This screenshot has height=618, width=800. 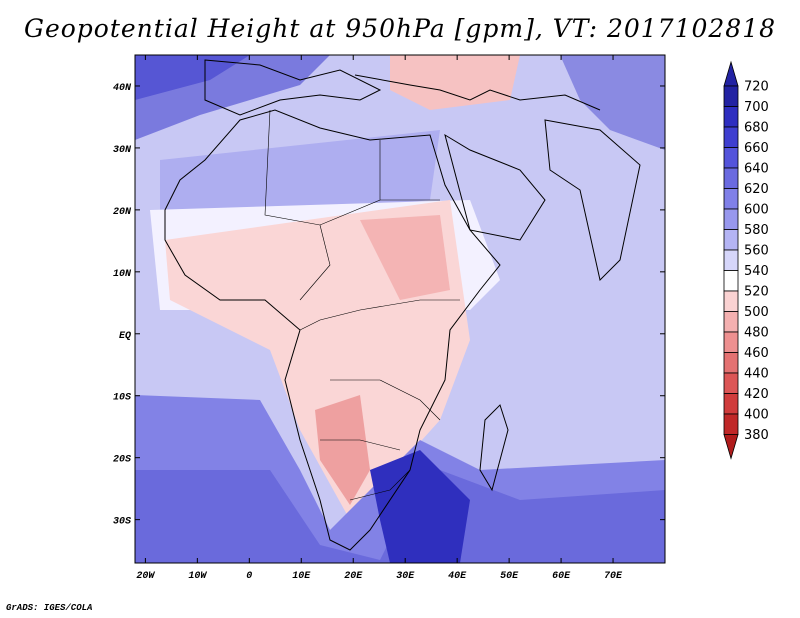 What do you see at coordinates (249, 576) in the screenshot?
I see `lon-tick-label: 0` at bounding box center [249, 576].